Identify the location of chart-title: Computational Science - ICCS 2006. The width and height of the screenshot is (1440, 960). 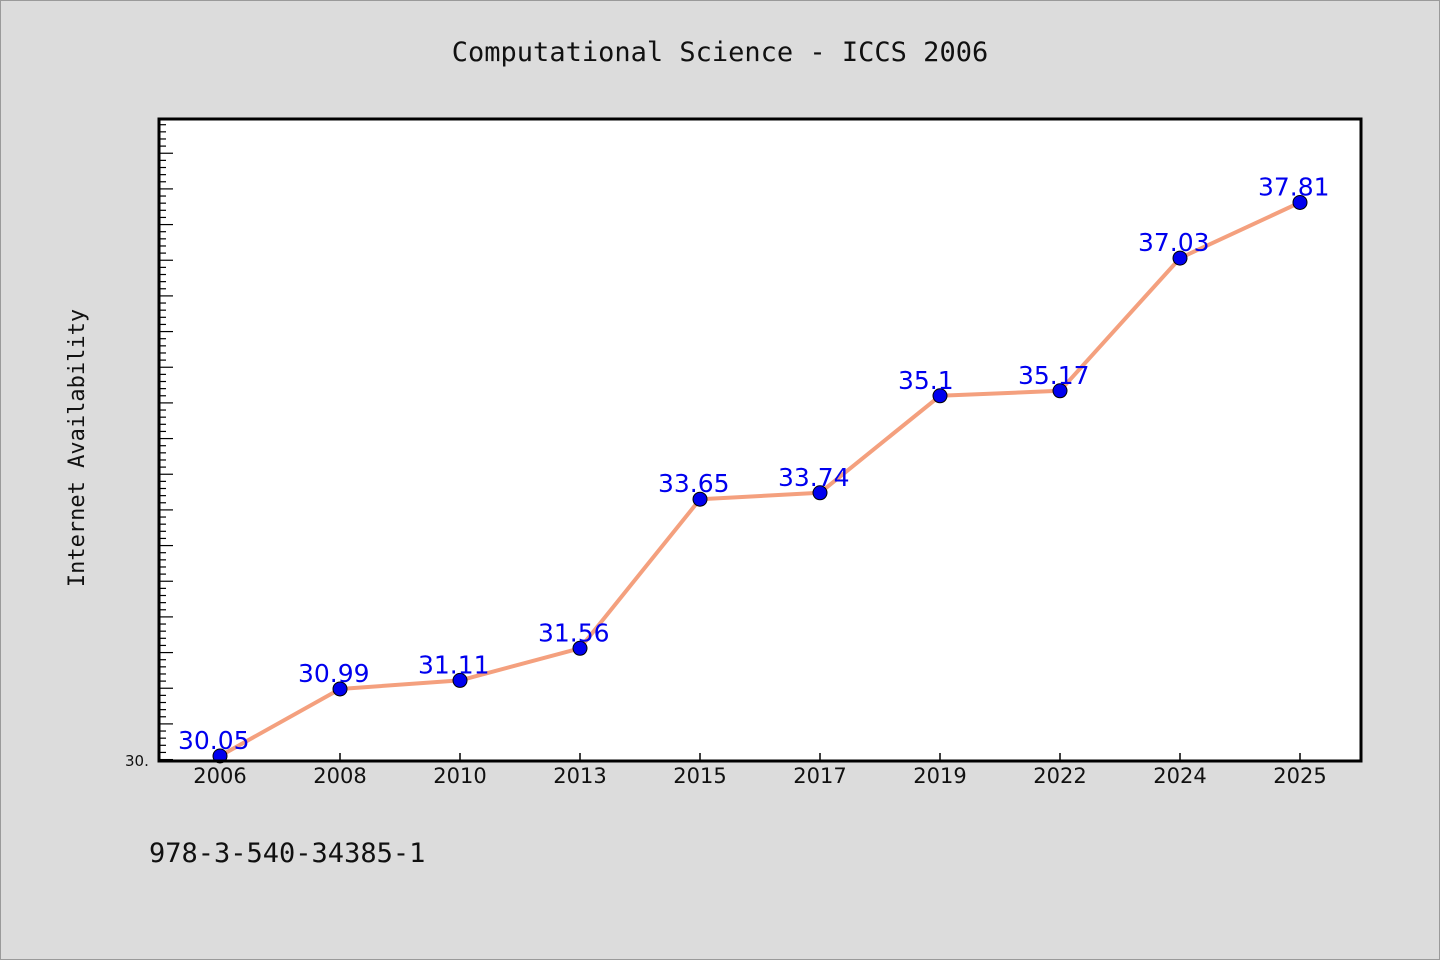
(720, 52).